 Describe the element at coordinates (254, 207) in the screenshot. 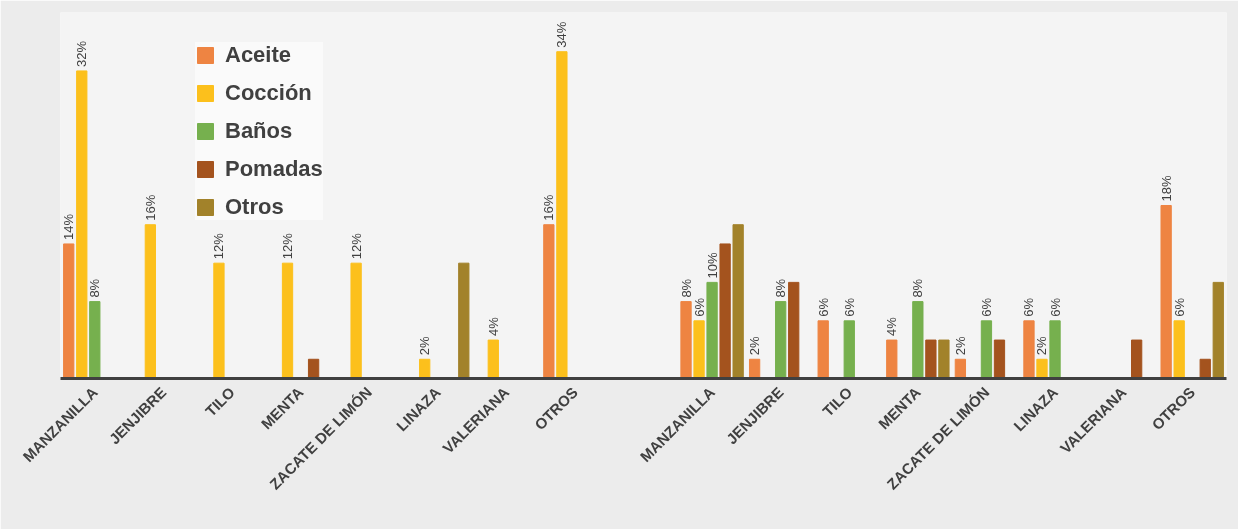

I see `legend-label: Otros` at that location.